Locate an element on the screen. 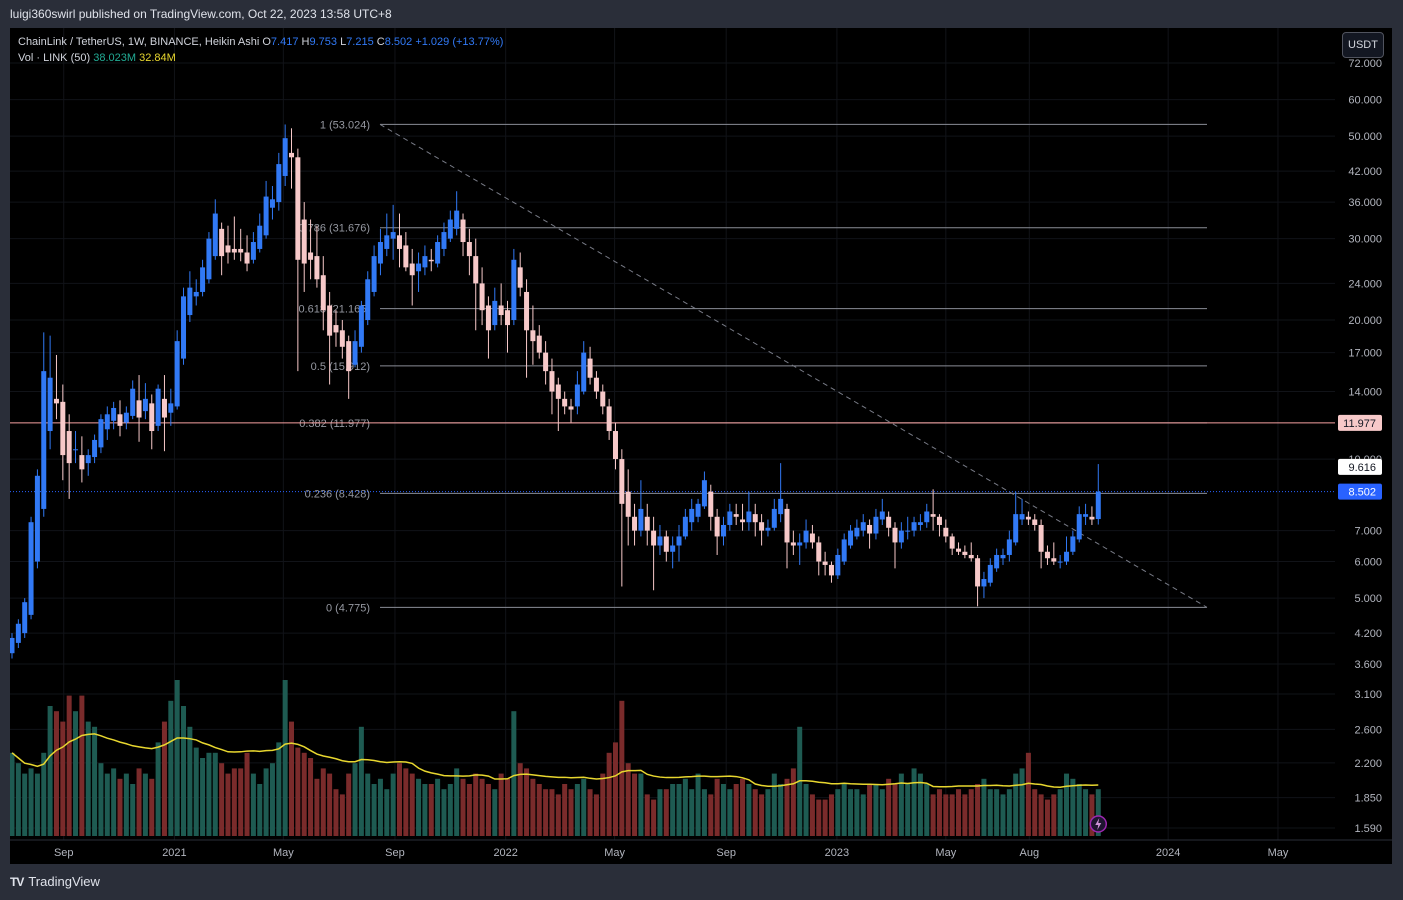 This screenshot has width=1403, height=900. legend-high-label: H is located at coordinates (305, 42).